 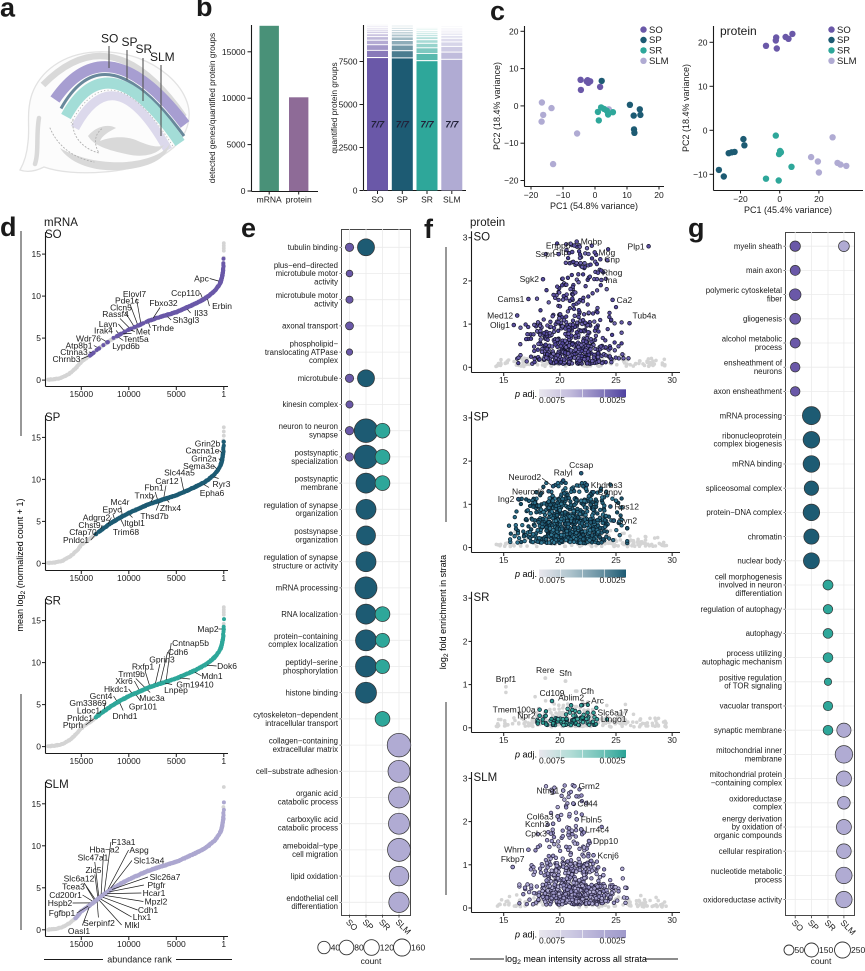 I want to click on svg-text: 25, so click(x=616, y=380).